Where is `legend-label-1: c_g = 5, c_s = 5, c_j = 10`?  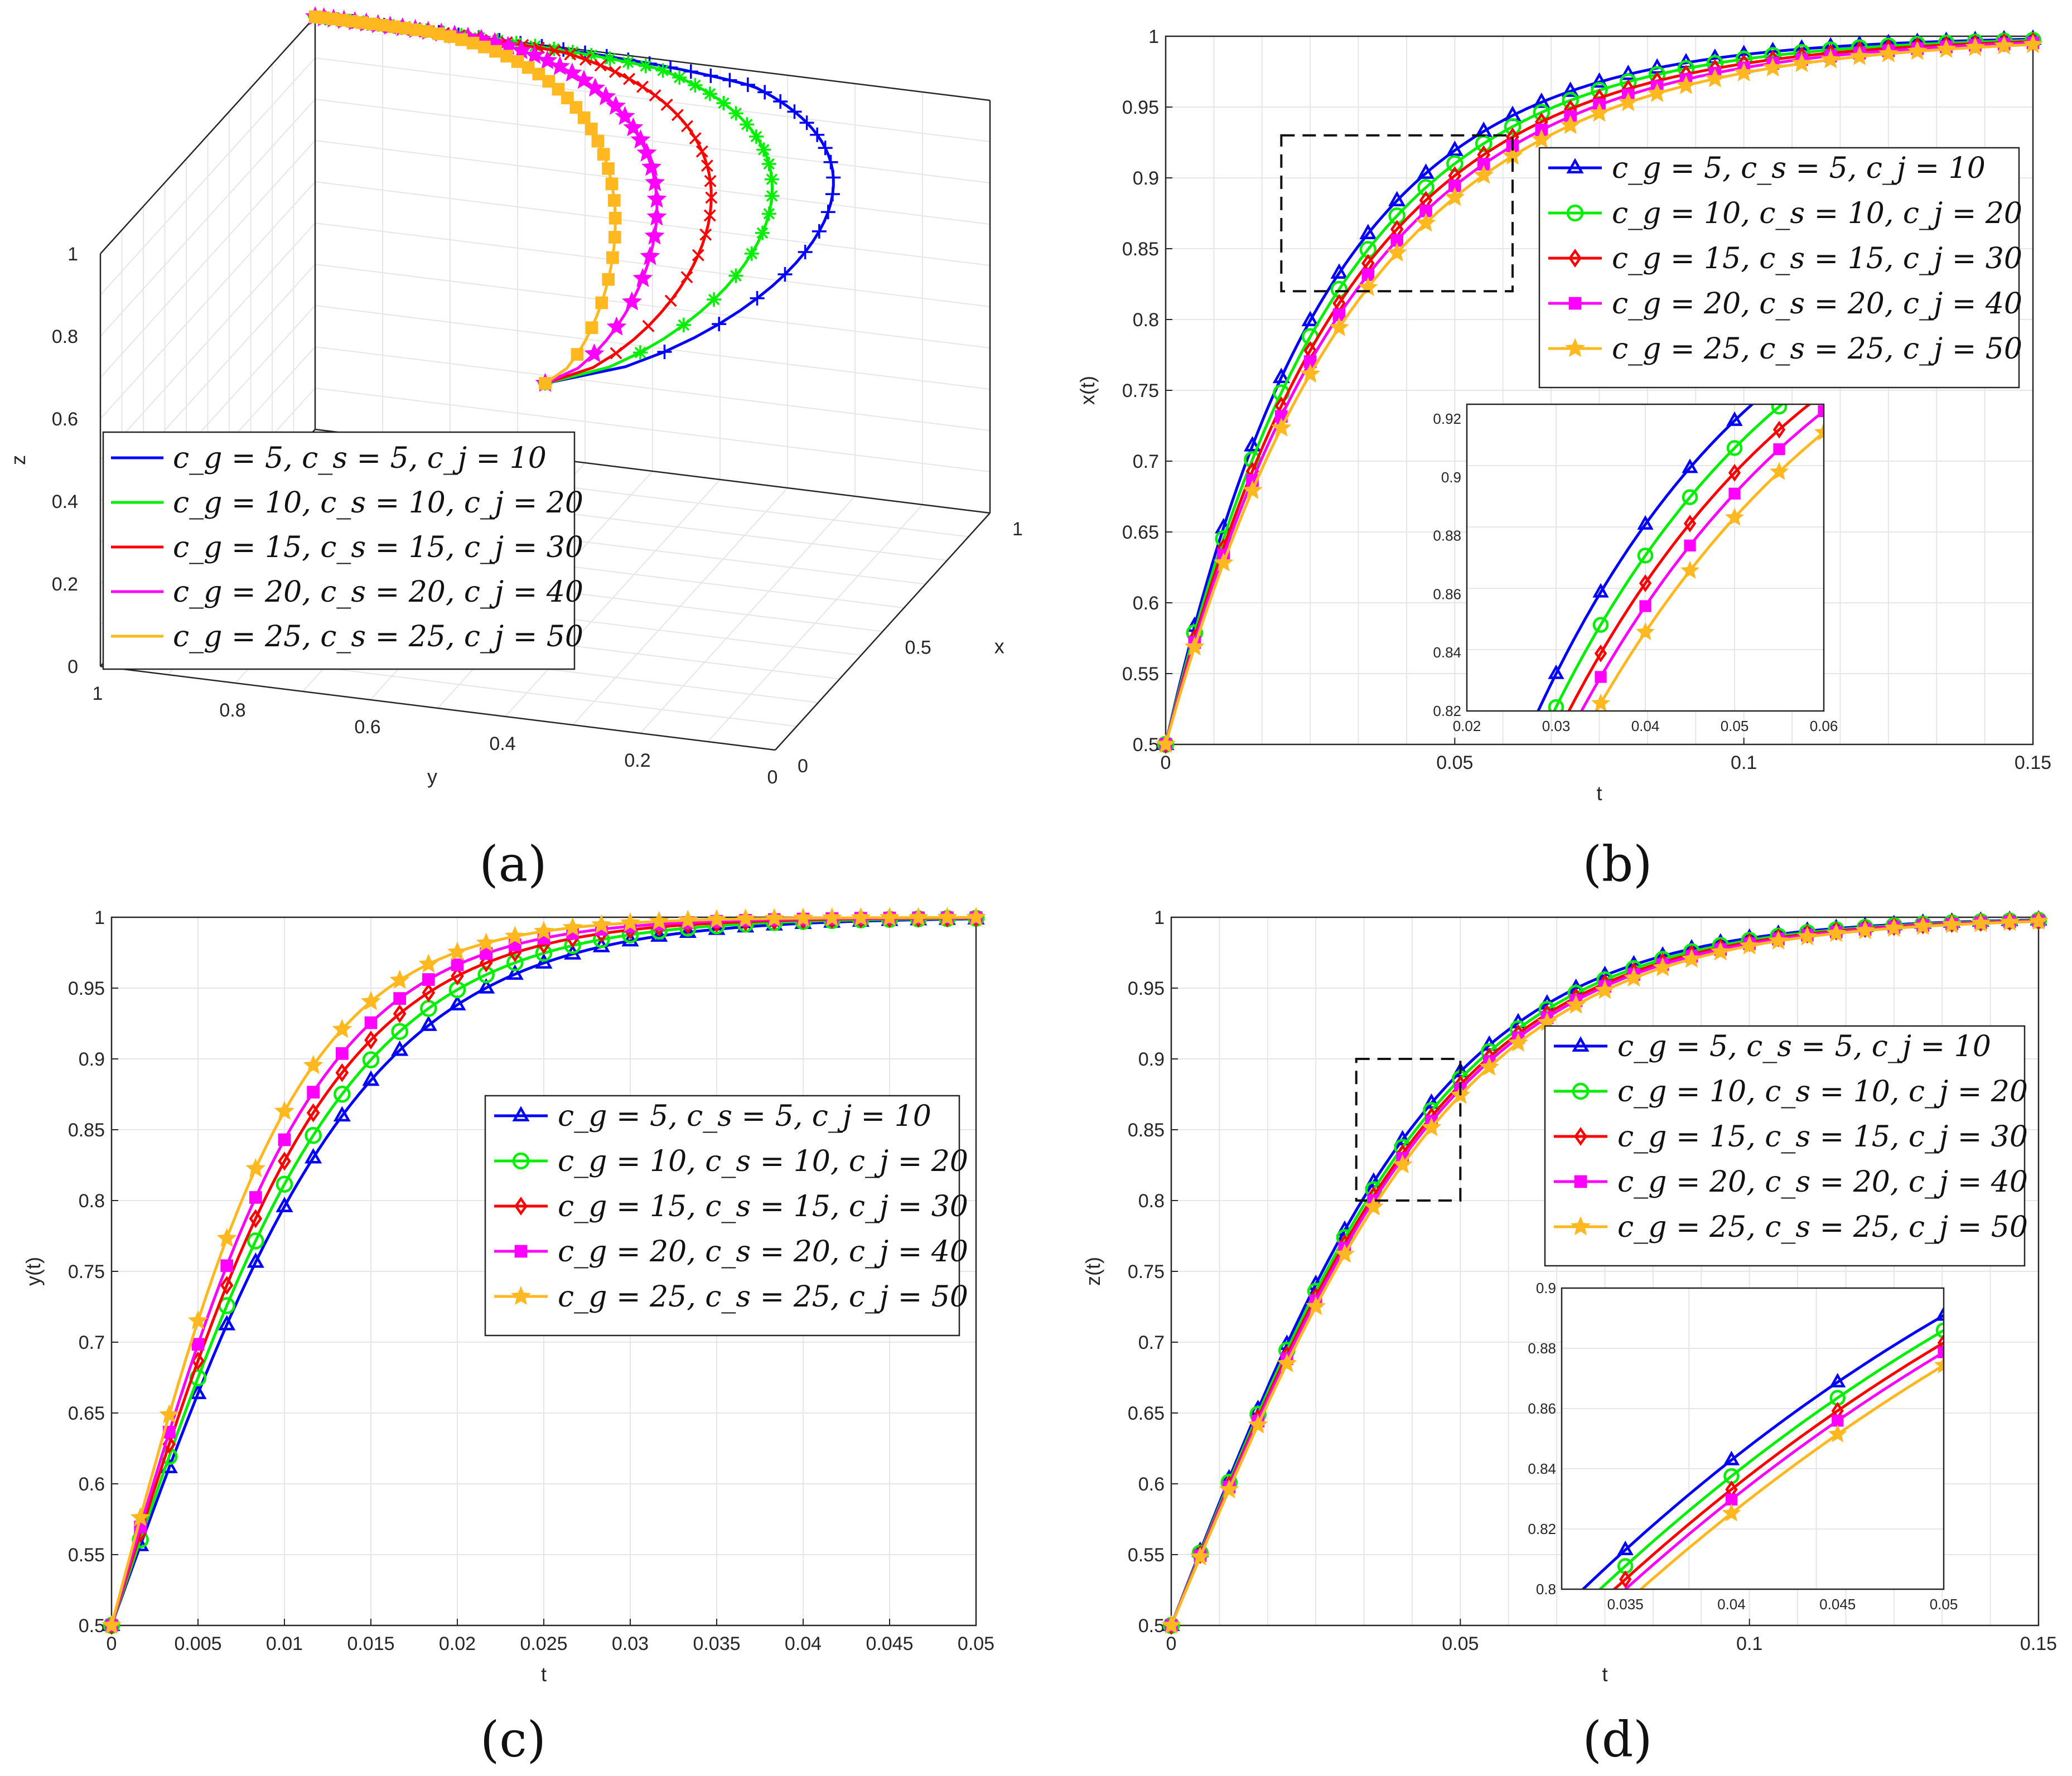
legend-label-1: c_g = 5, c_s = 5, c_j = 10 is located at coordinates (1804, 1046).